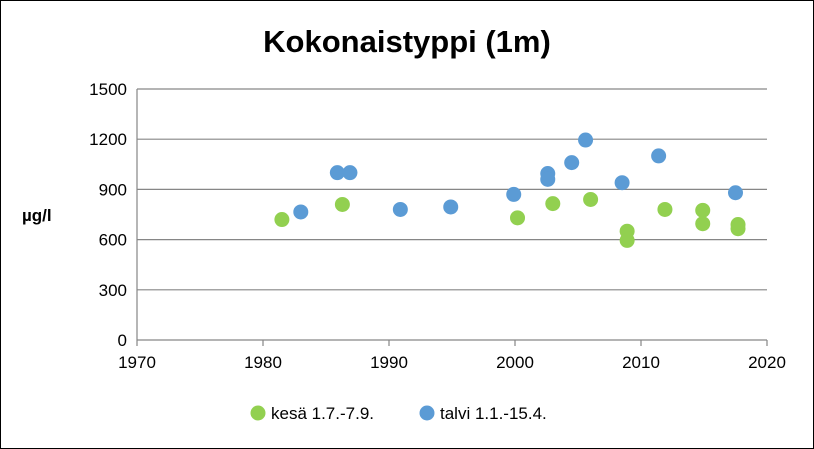  Describe the element at coordinates (641, 362) in the screenshot. I see `x-tick-label: 2010` at that location.